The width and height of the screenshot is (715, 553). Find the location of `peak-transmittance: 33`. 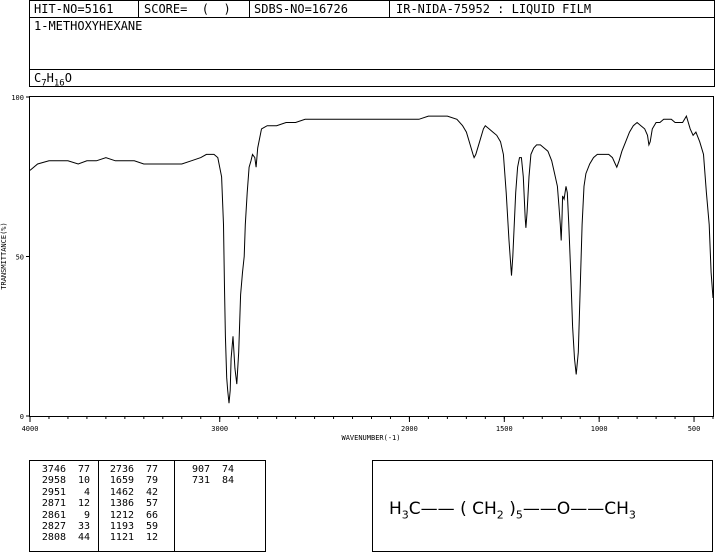

peak-transmittance: 33 is located at coordinates (83, 527).